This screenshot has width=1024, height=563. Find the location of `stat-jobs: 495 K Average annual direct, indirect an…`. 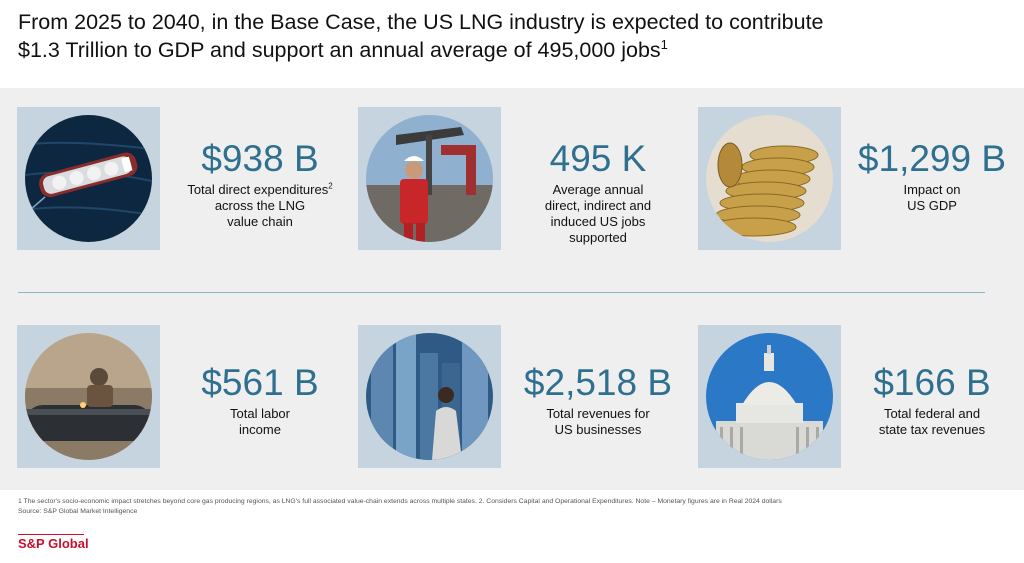

stat-jobs: 495 K Average annual direct, indirect an… is located at coordinates (598, 192).